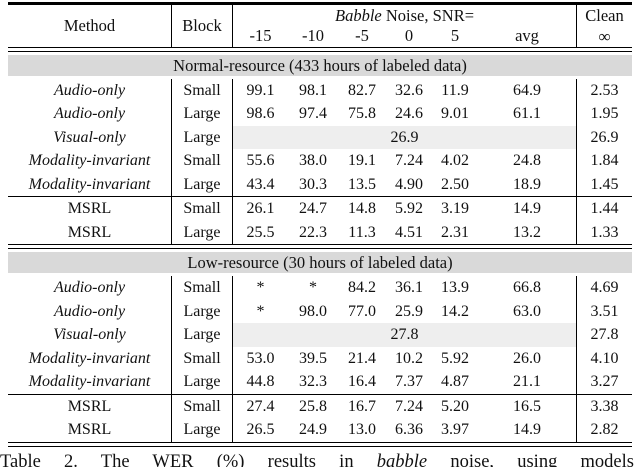  Describe the element at coordinates (362, 406) in the screenshot. I see `snr-value-cell: 16.7` at that location.